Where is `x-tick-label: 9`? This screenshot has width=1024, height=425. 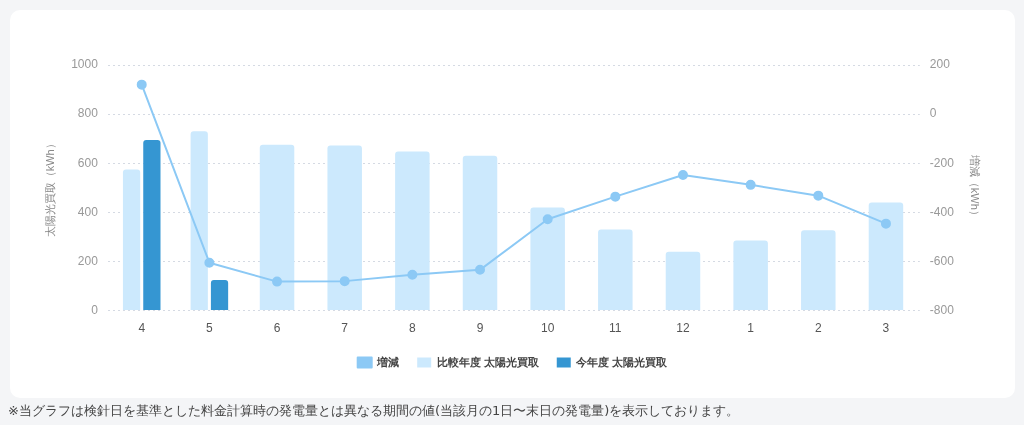
x-tick-label: 9 is located at coordinates (480, 328).